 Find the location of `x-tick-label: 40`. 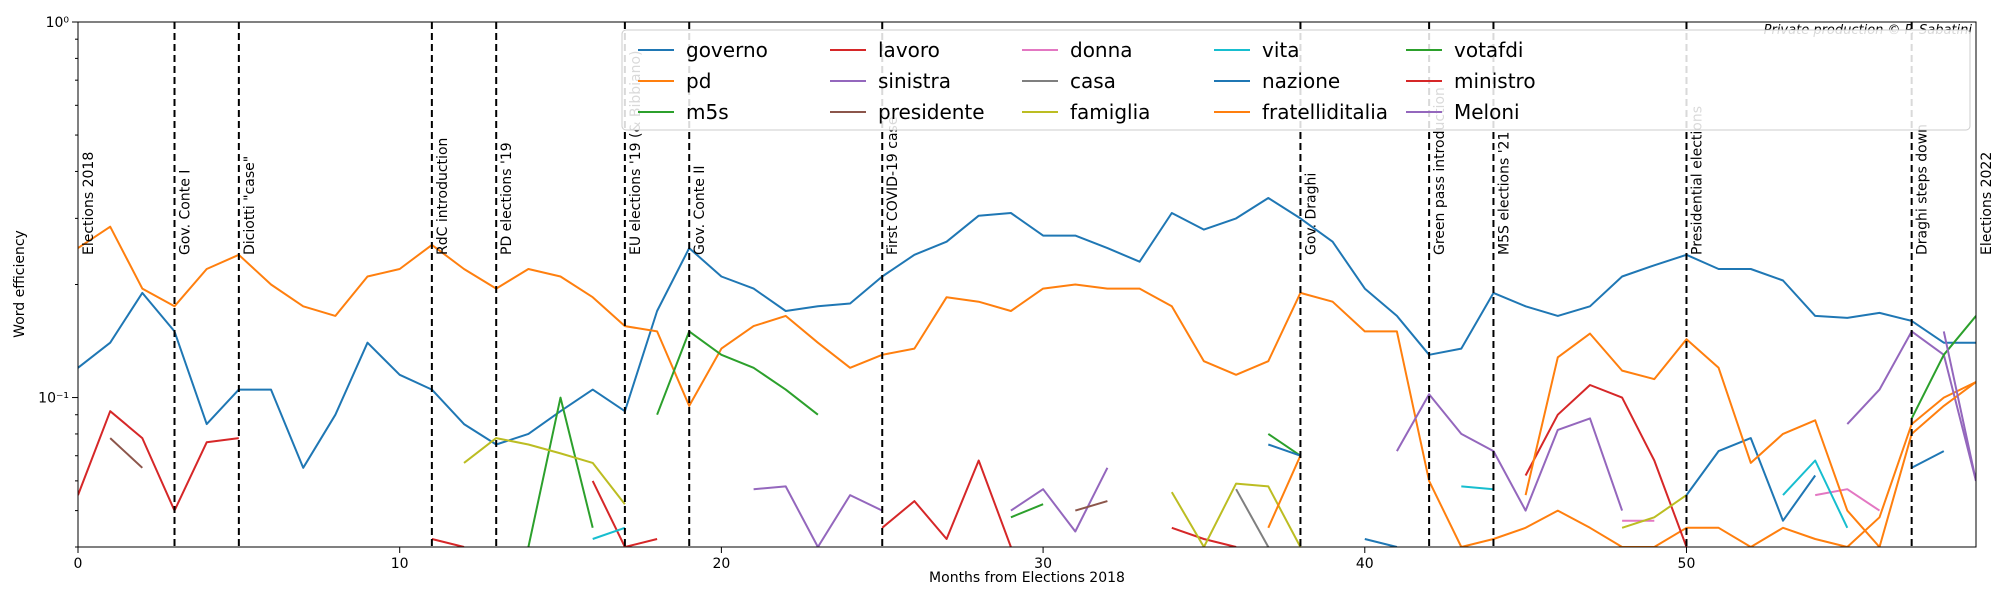

x-tick-label: 40 is located at coordinates (1365, 564).